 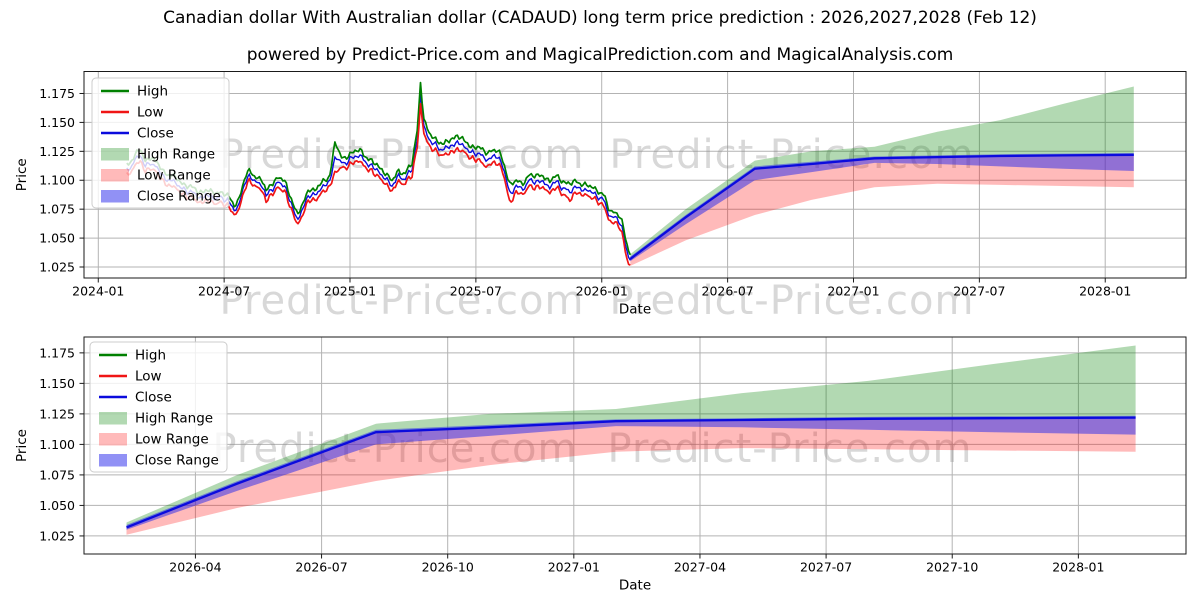 I want to click on x-tick-label: 2027-04, so click(x=700, y=567).